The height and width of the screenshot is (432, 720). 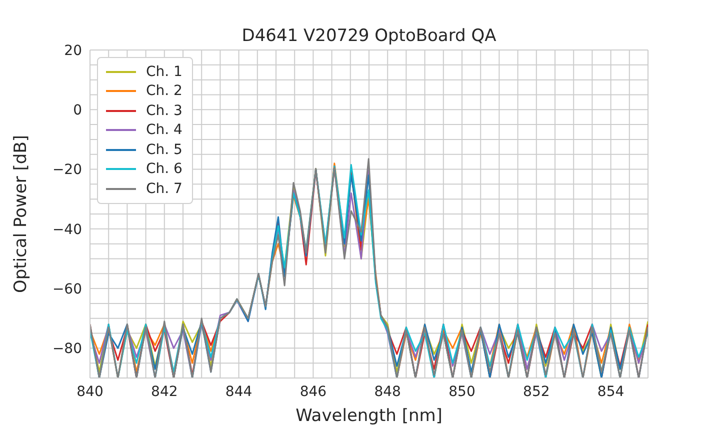 What do you see at coordinates (164, 392) in the screenshot?
I see `x-tick-label: 842` at bounding box center [164, 392].